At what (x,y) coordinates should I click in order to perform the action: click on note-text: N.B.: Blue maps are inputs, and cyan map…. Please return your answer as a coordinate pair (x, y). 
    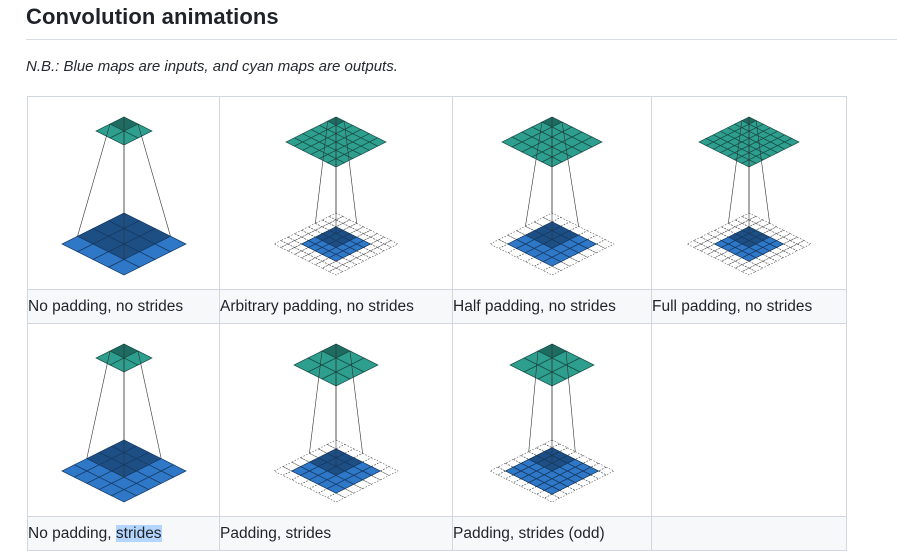
    Looking at the image, I should click on (212, 66).